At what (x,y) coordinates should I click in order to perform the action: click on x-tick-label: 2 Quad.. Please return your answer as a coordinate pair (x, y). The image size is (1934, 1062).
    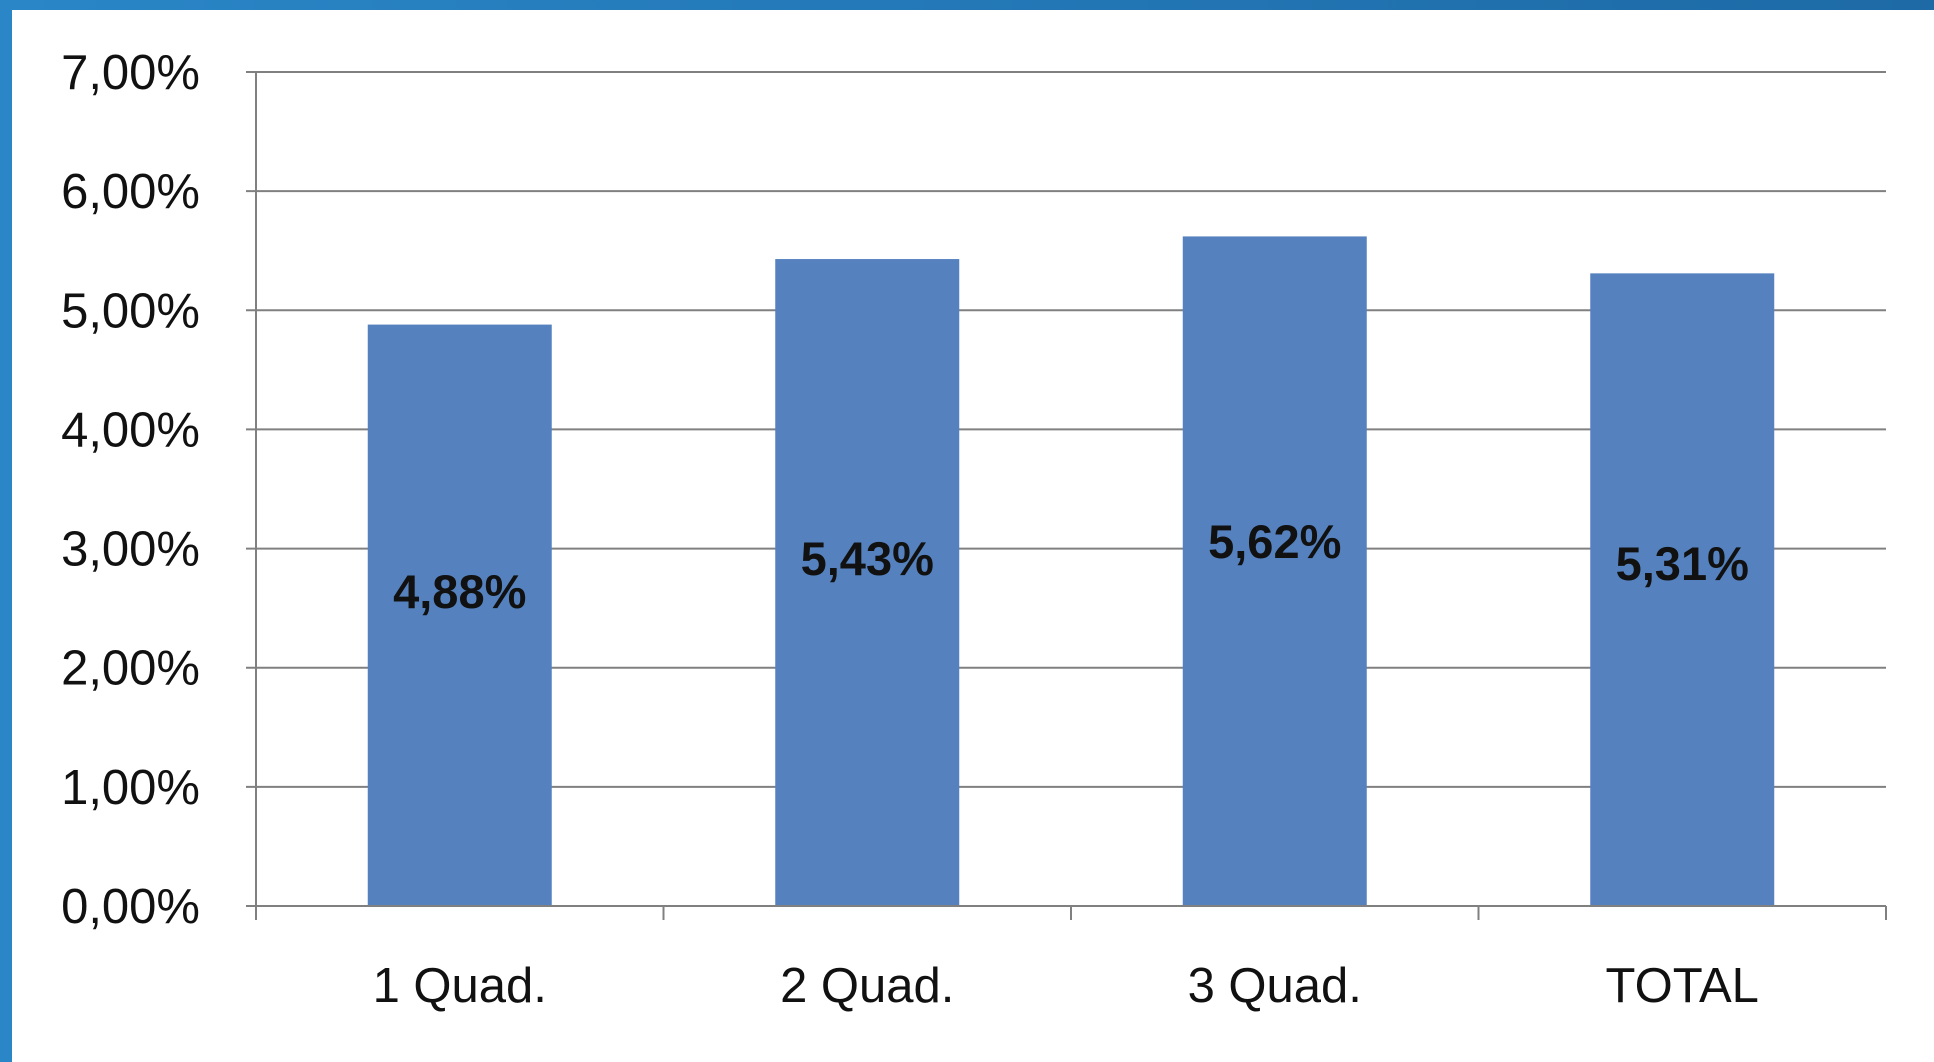
    Looking at the image, I should click on (867, 986).